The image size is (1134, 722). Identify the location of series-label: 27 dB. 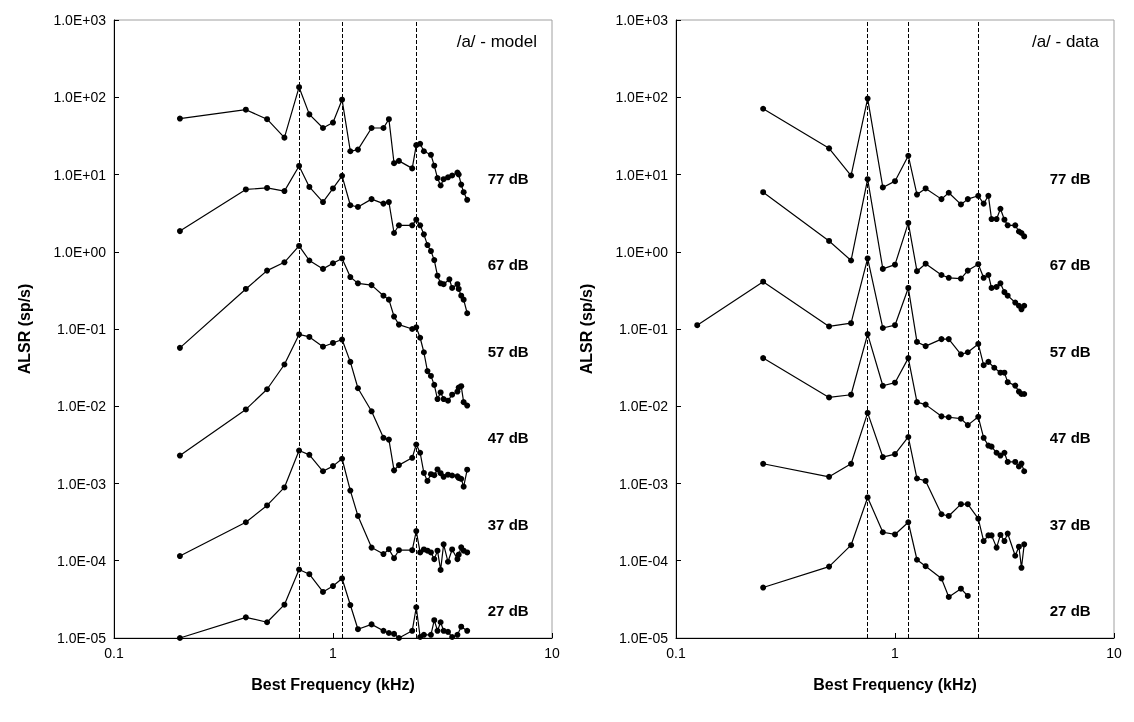
(508, 611).